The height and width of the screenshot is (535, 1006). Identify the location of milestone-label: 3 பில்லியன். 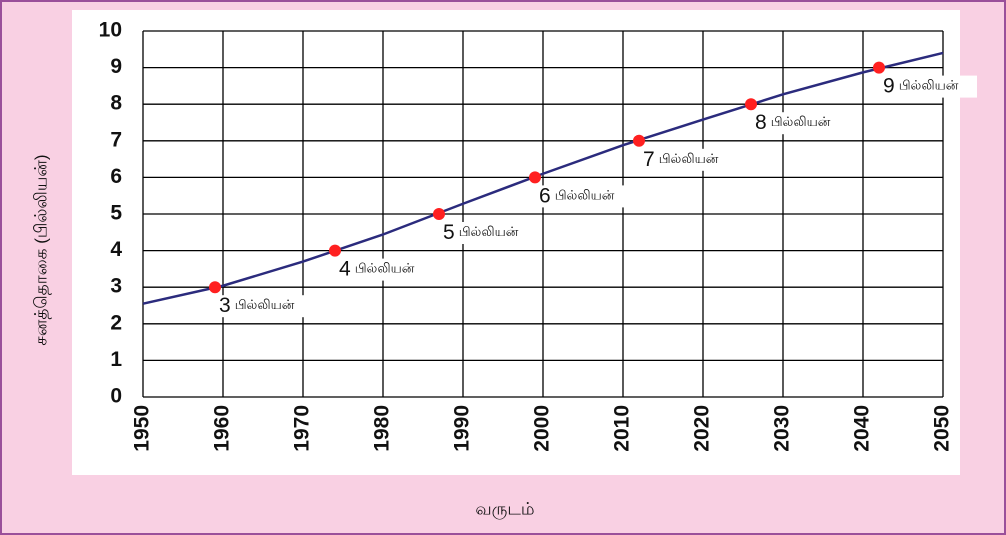
(257, 305).